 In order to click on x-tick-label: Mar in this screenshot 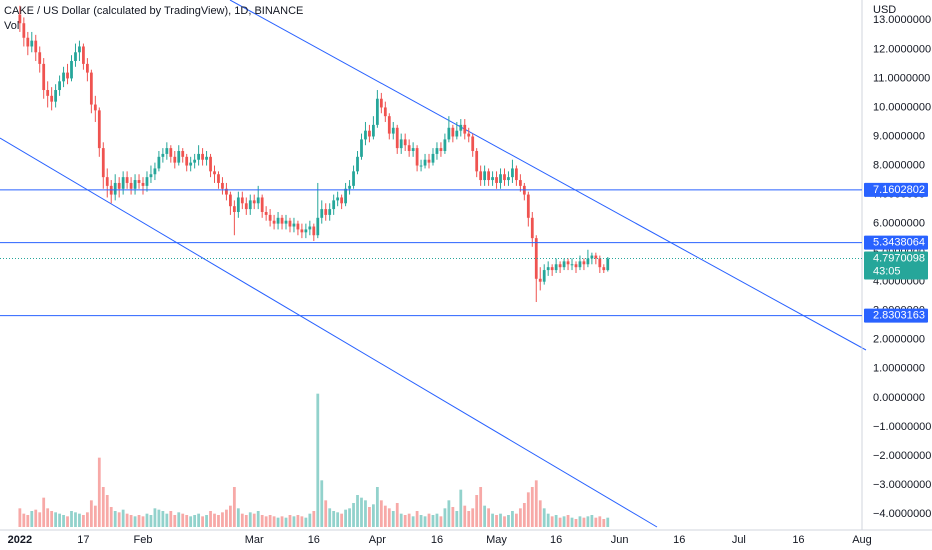, I will do `click(254, 540)`.